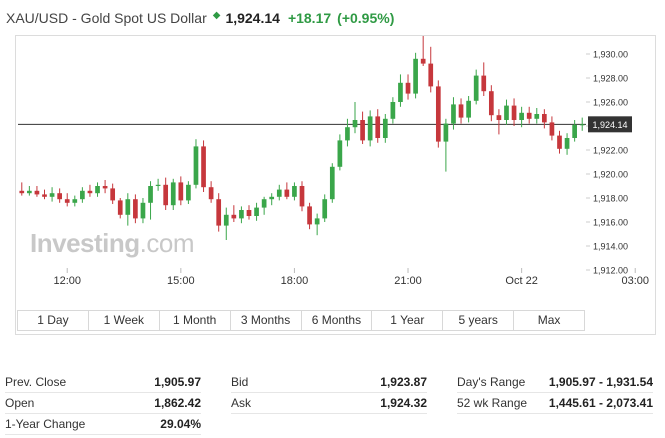  Describe the element at coordinates (403, 403) in the screenshot. I see `stat-value: 1,924.32` at that location.